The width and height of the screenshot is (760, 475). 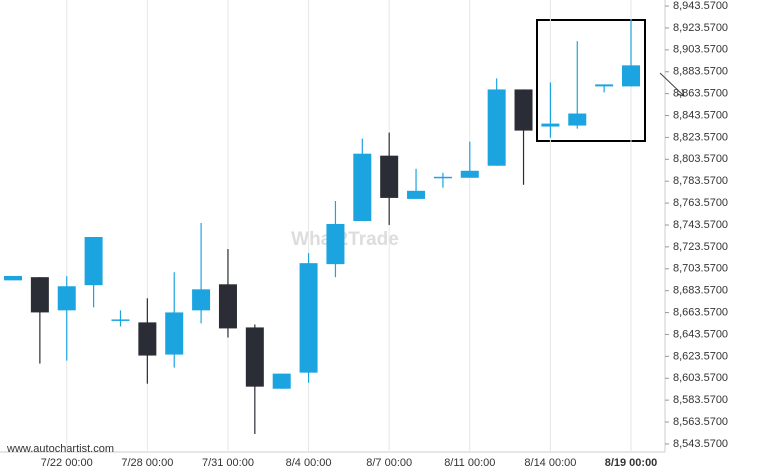 What do you see at coordinates (700, 181) in the screenshot?
I see `y-tick-label: 8,783.5700` at bounding box center [700, 181].